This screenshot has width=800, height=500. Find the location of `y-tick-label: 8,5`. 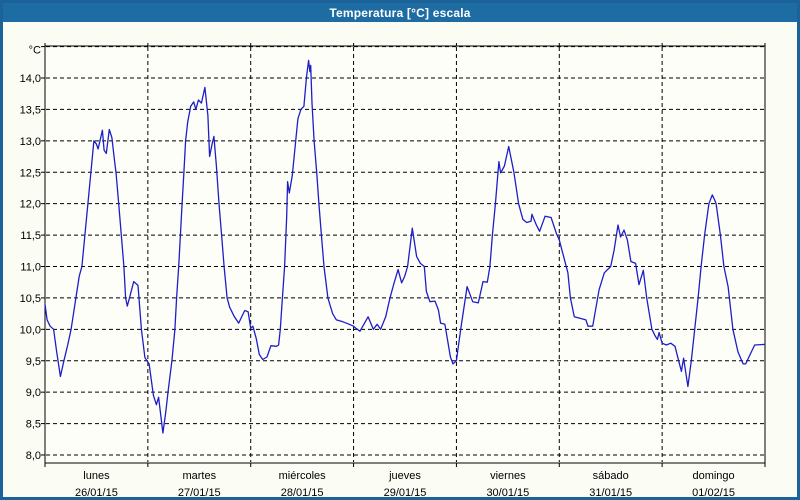

y-tick-label: 8,5 is located at coordinates (33, 425).